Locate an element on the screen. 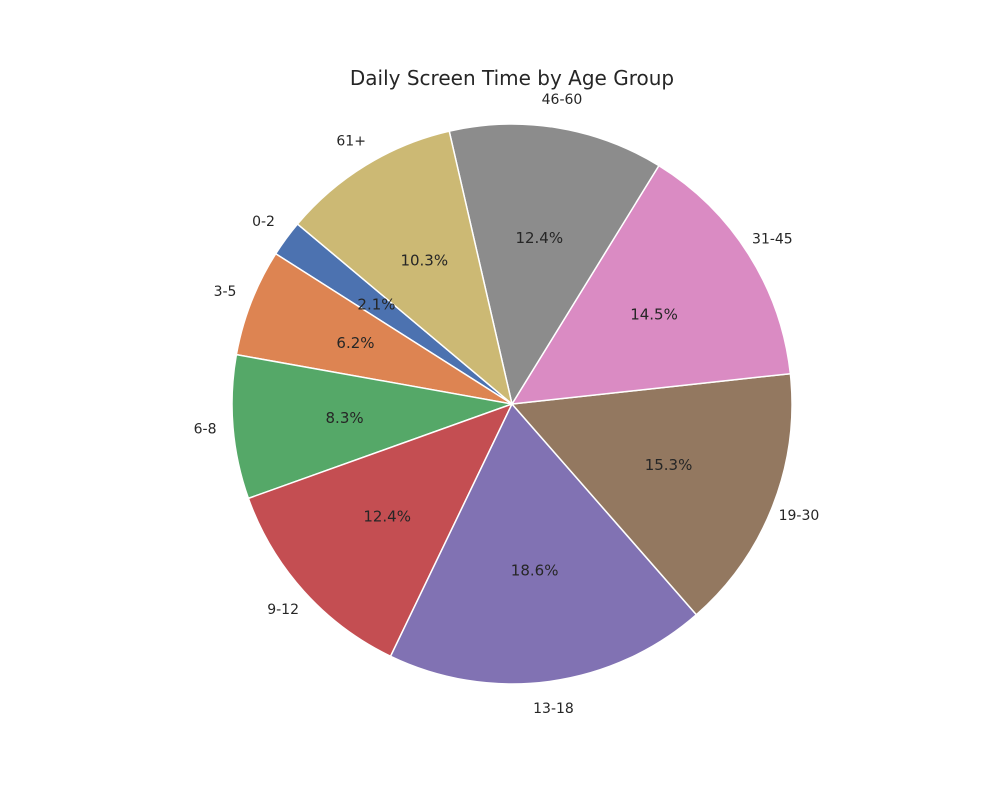 The image size is (1000, 800). category-label: 46-60 is located at coordinates (562, 100).